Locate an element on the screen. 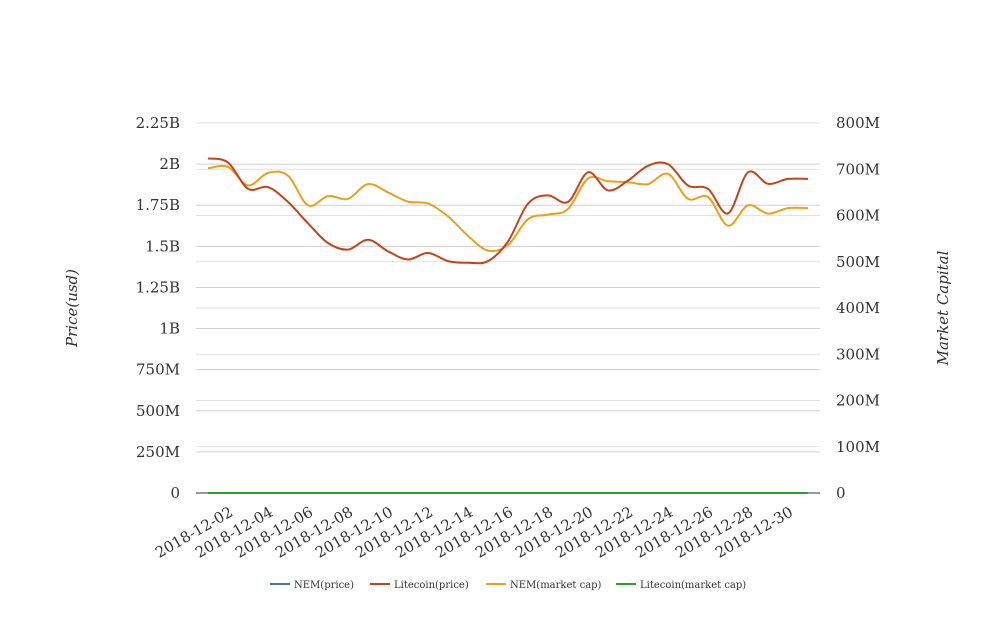 The image size is (1008, 620). y-tick-label: 1.25B is located at coordinates (158, 287).